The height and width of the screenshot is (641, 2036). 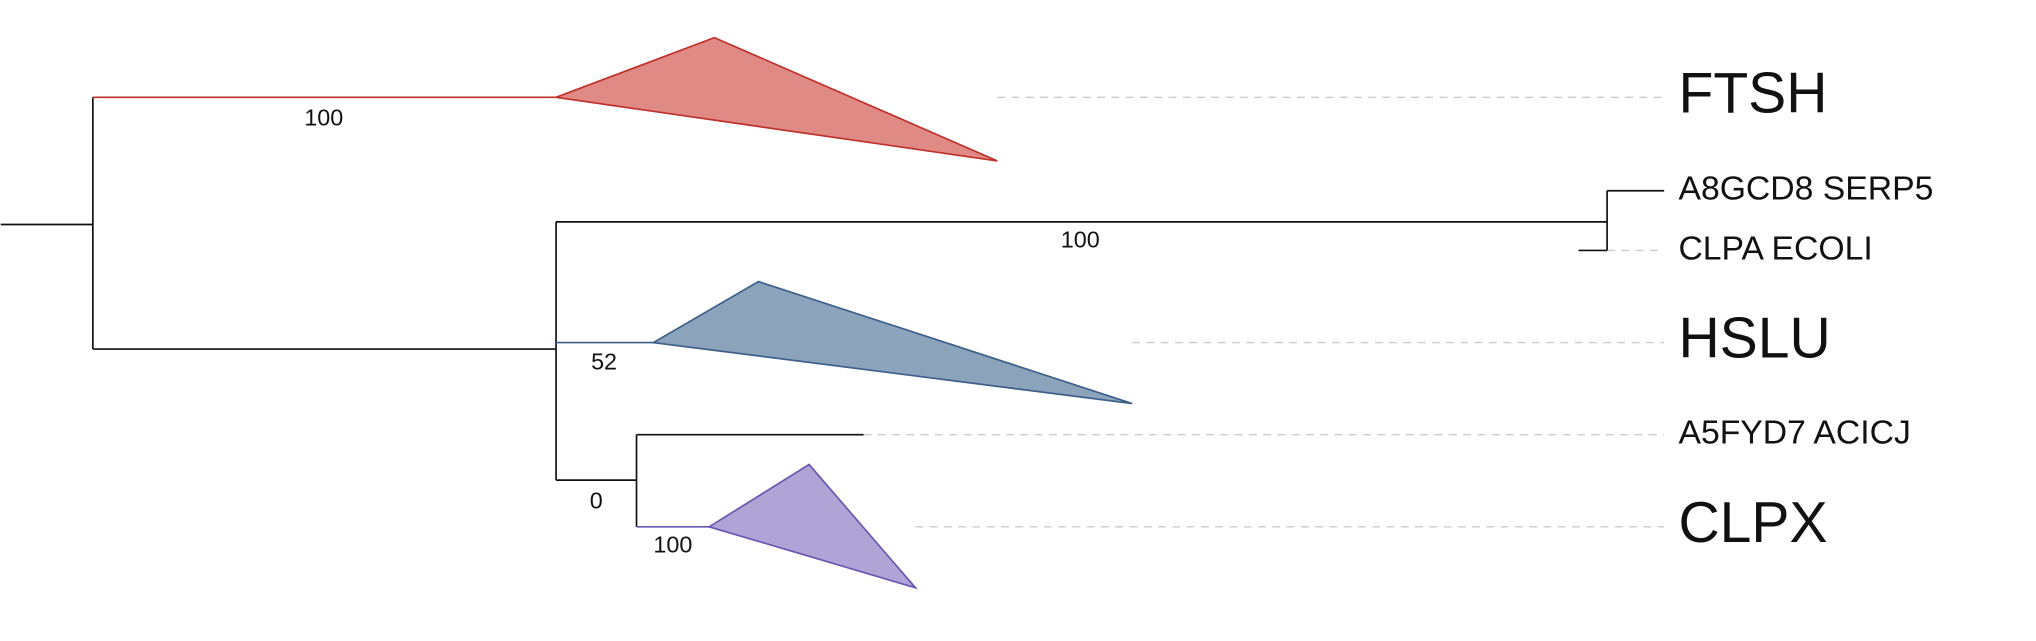 What do you see at coordinates (1794, 433) in the screenshot?
I see `leaf-label: A5FYD7 ACICJ` at bounding box center [1794, 433].